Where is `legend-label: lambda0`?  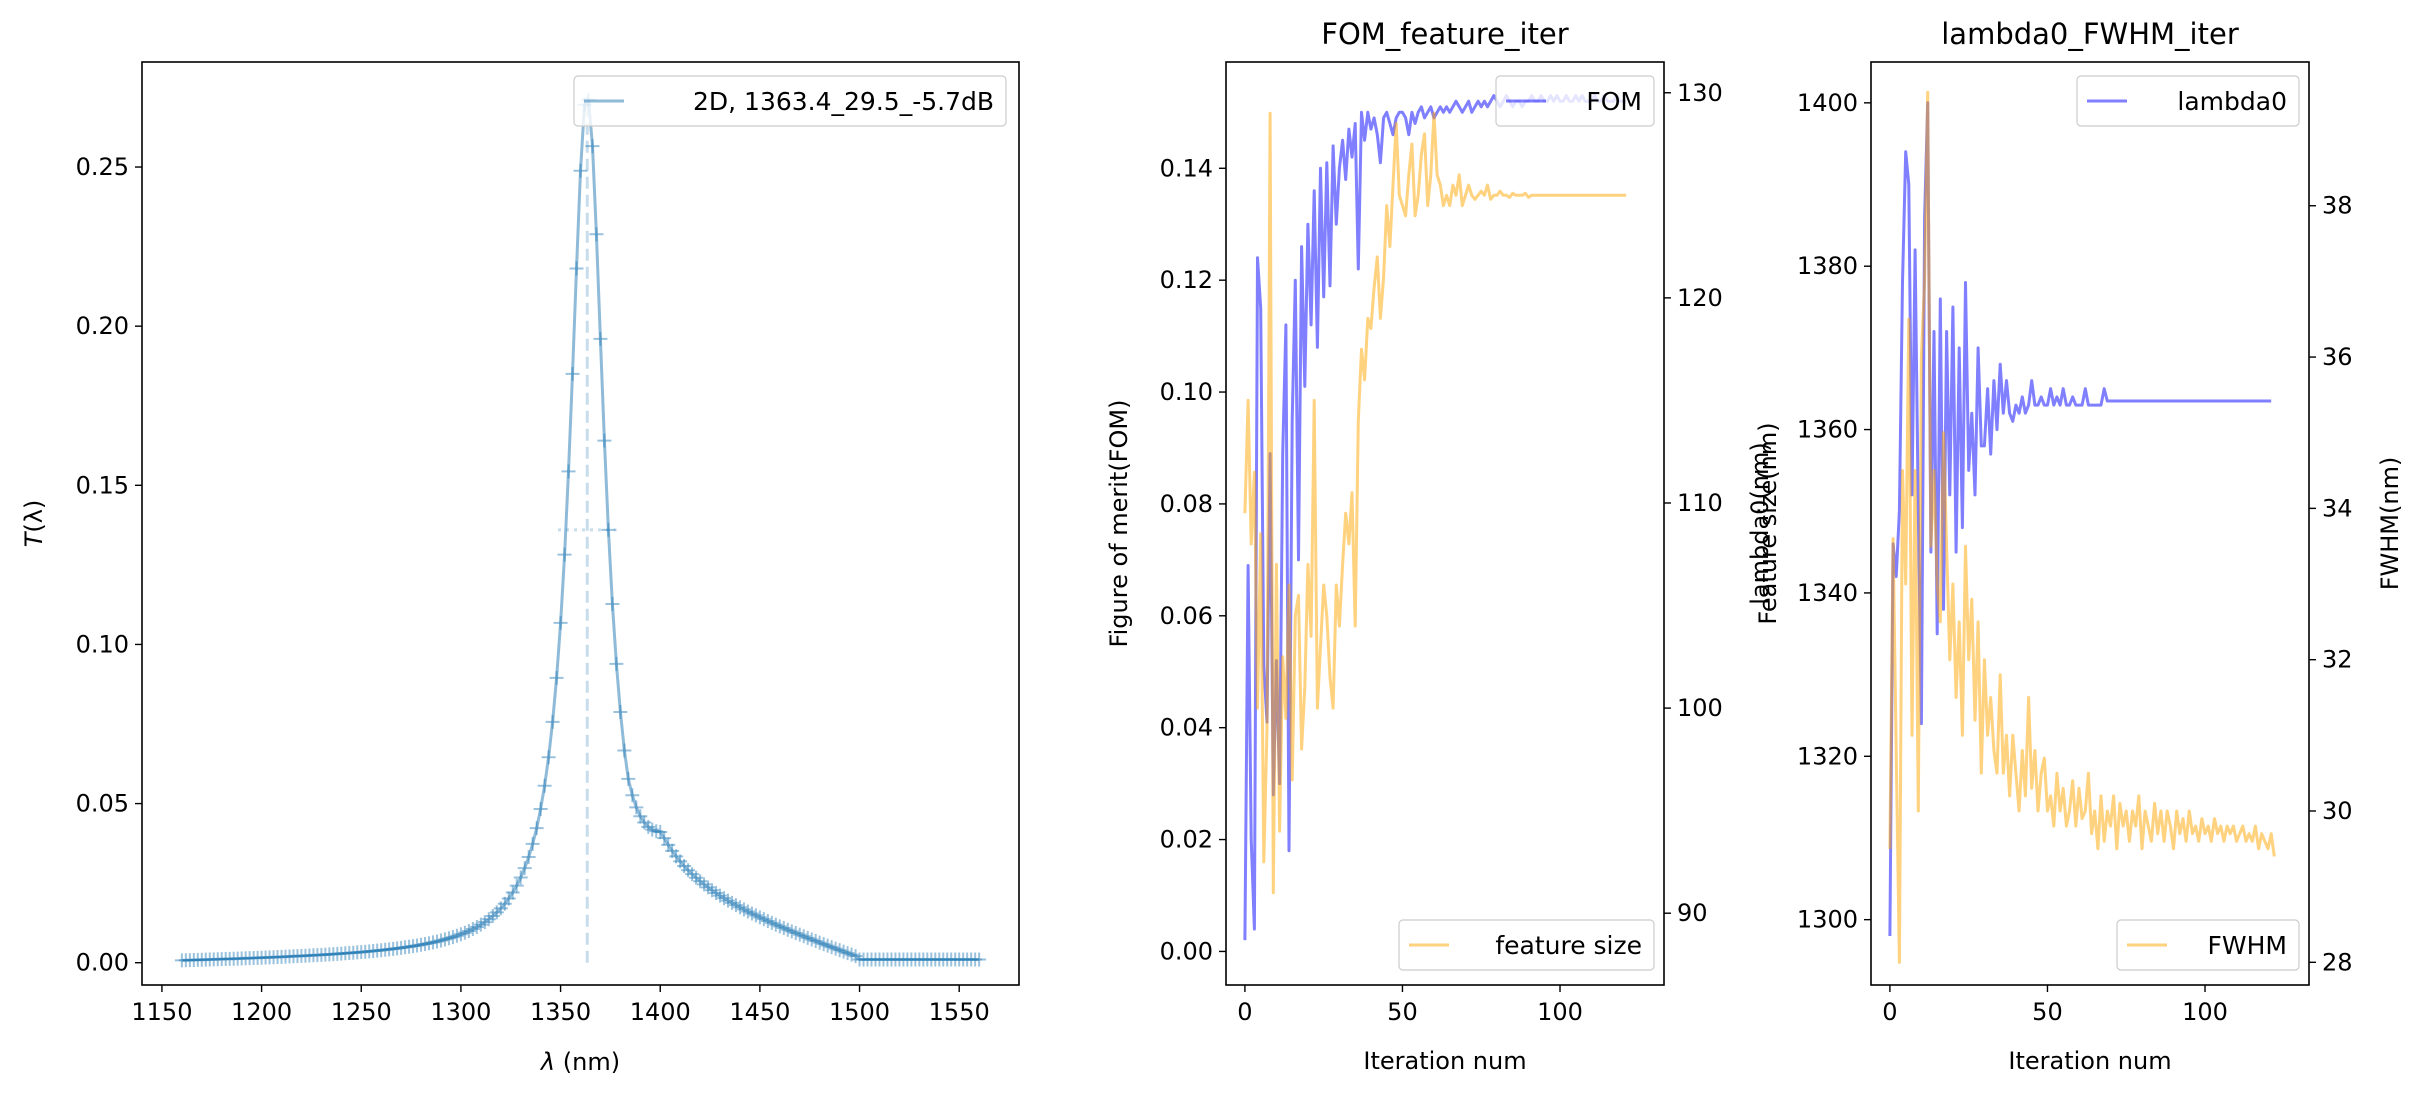
legend-label: lambda0 is located at coordinates (2232, 101).